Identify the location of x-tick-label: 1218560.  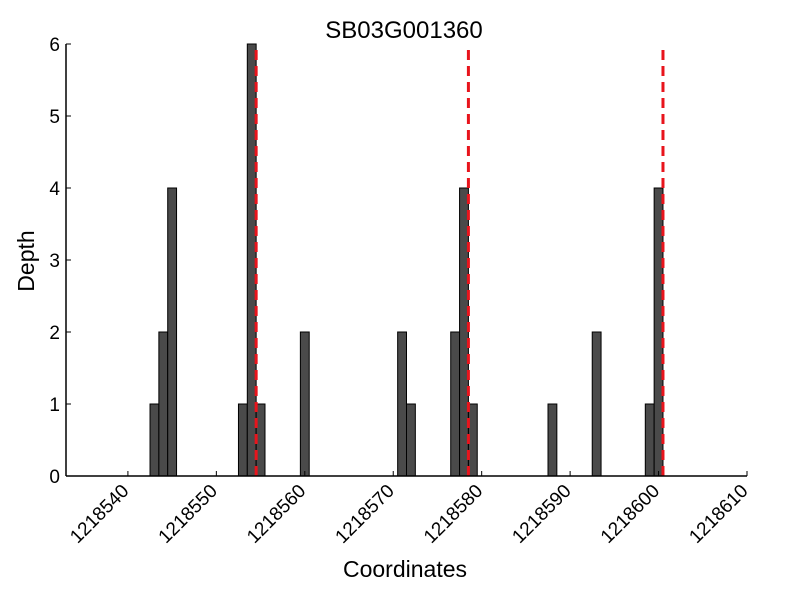
(276, 514).